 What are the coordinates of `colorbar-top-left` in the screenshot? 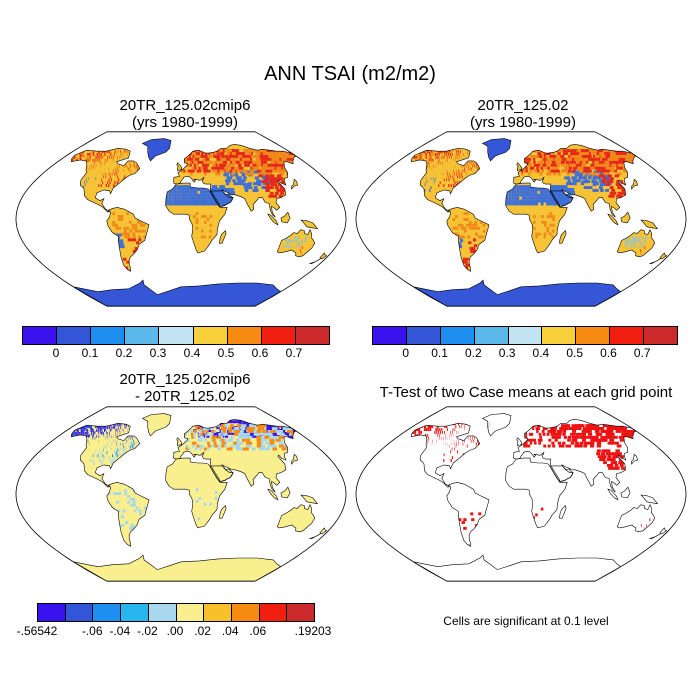 It's located at (176, 335).